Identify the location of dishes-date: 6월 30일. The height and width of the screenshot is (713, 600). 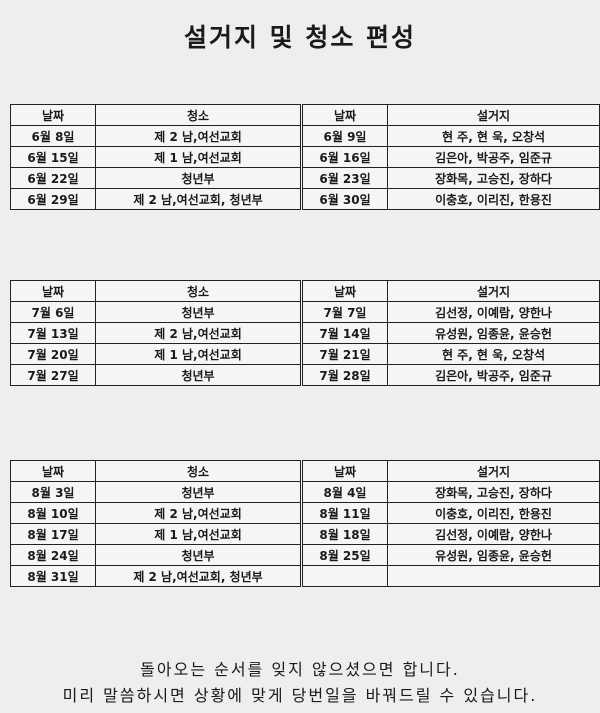
(344, 199).